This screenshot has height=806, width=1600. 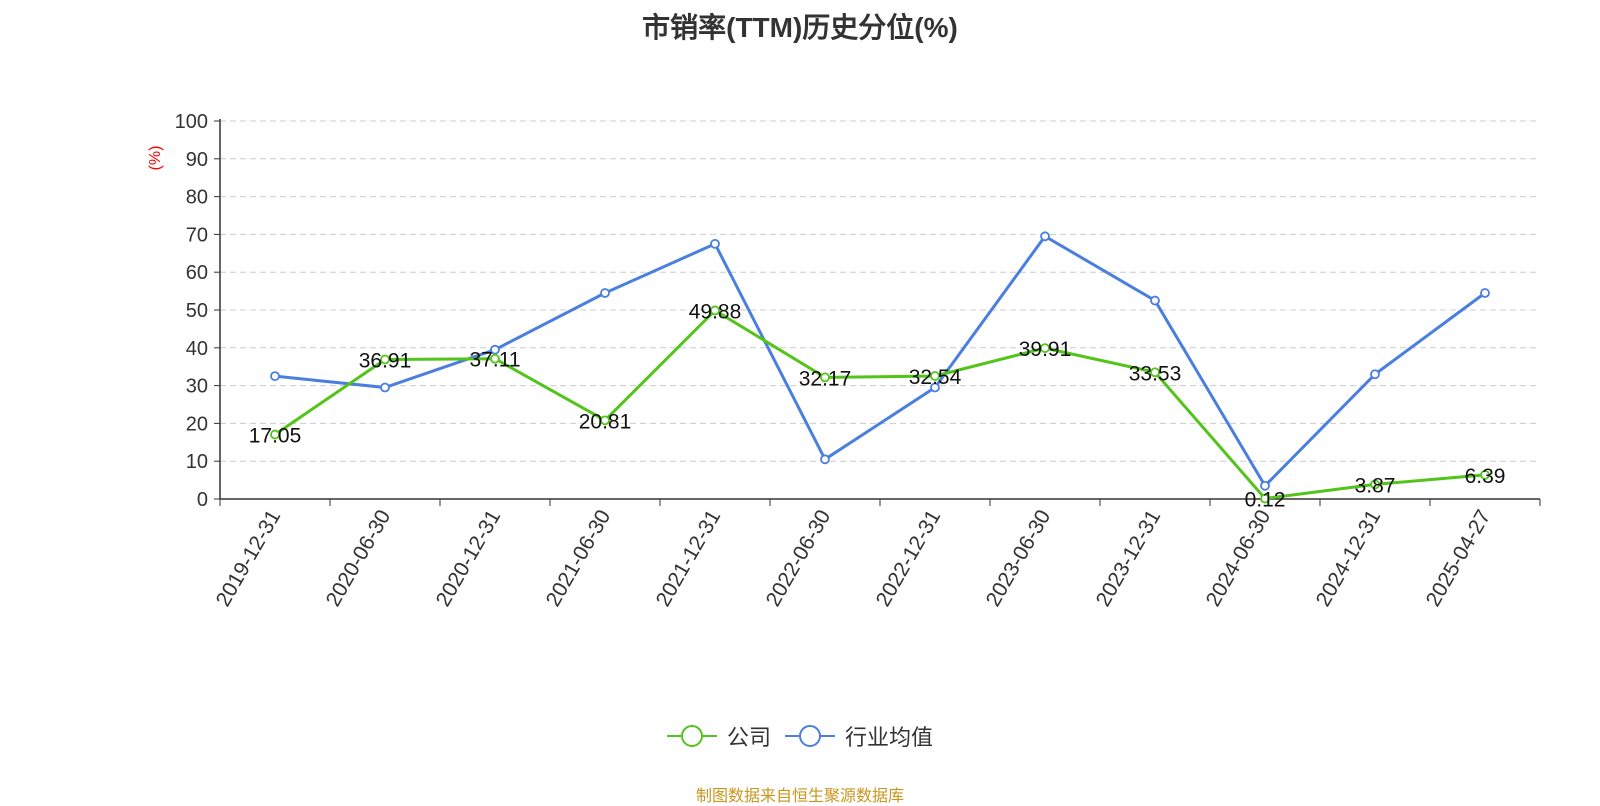 I want to click on chart-title: 市销率(TTM)历史分位(%), so click(x=800, y=27).